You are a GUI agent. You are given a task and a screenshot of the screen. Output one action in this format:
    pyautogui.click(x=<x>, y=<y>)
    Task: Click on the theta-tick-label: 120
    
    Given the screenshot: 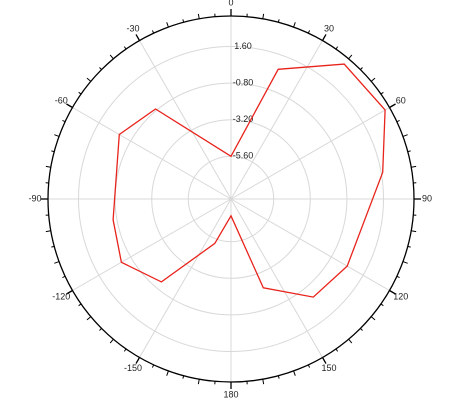 What is the action you would take?
    pyautogui.click(x=400, y=296)
    